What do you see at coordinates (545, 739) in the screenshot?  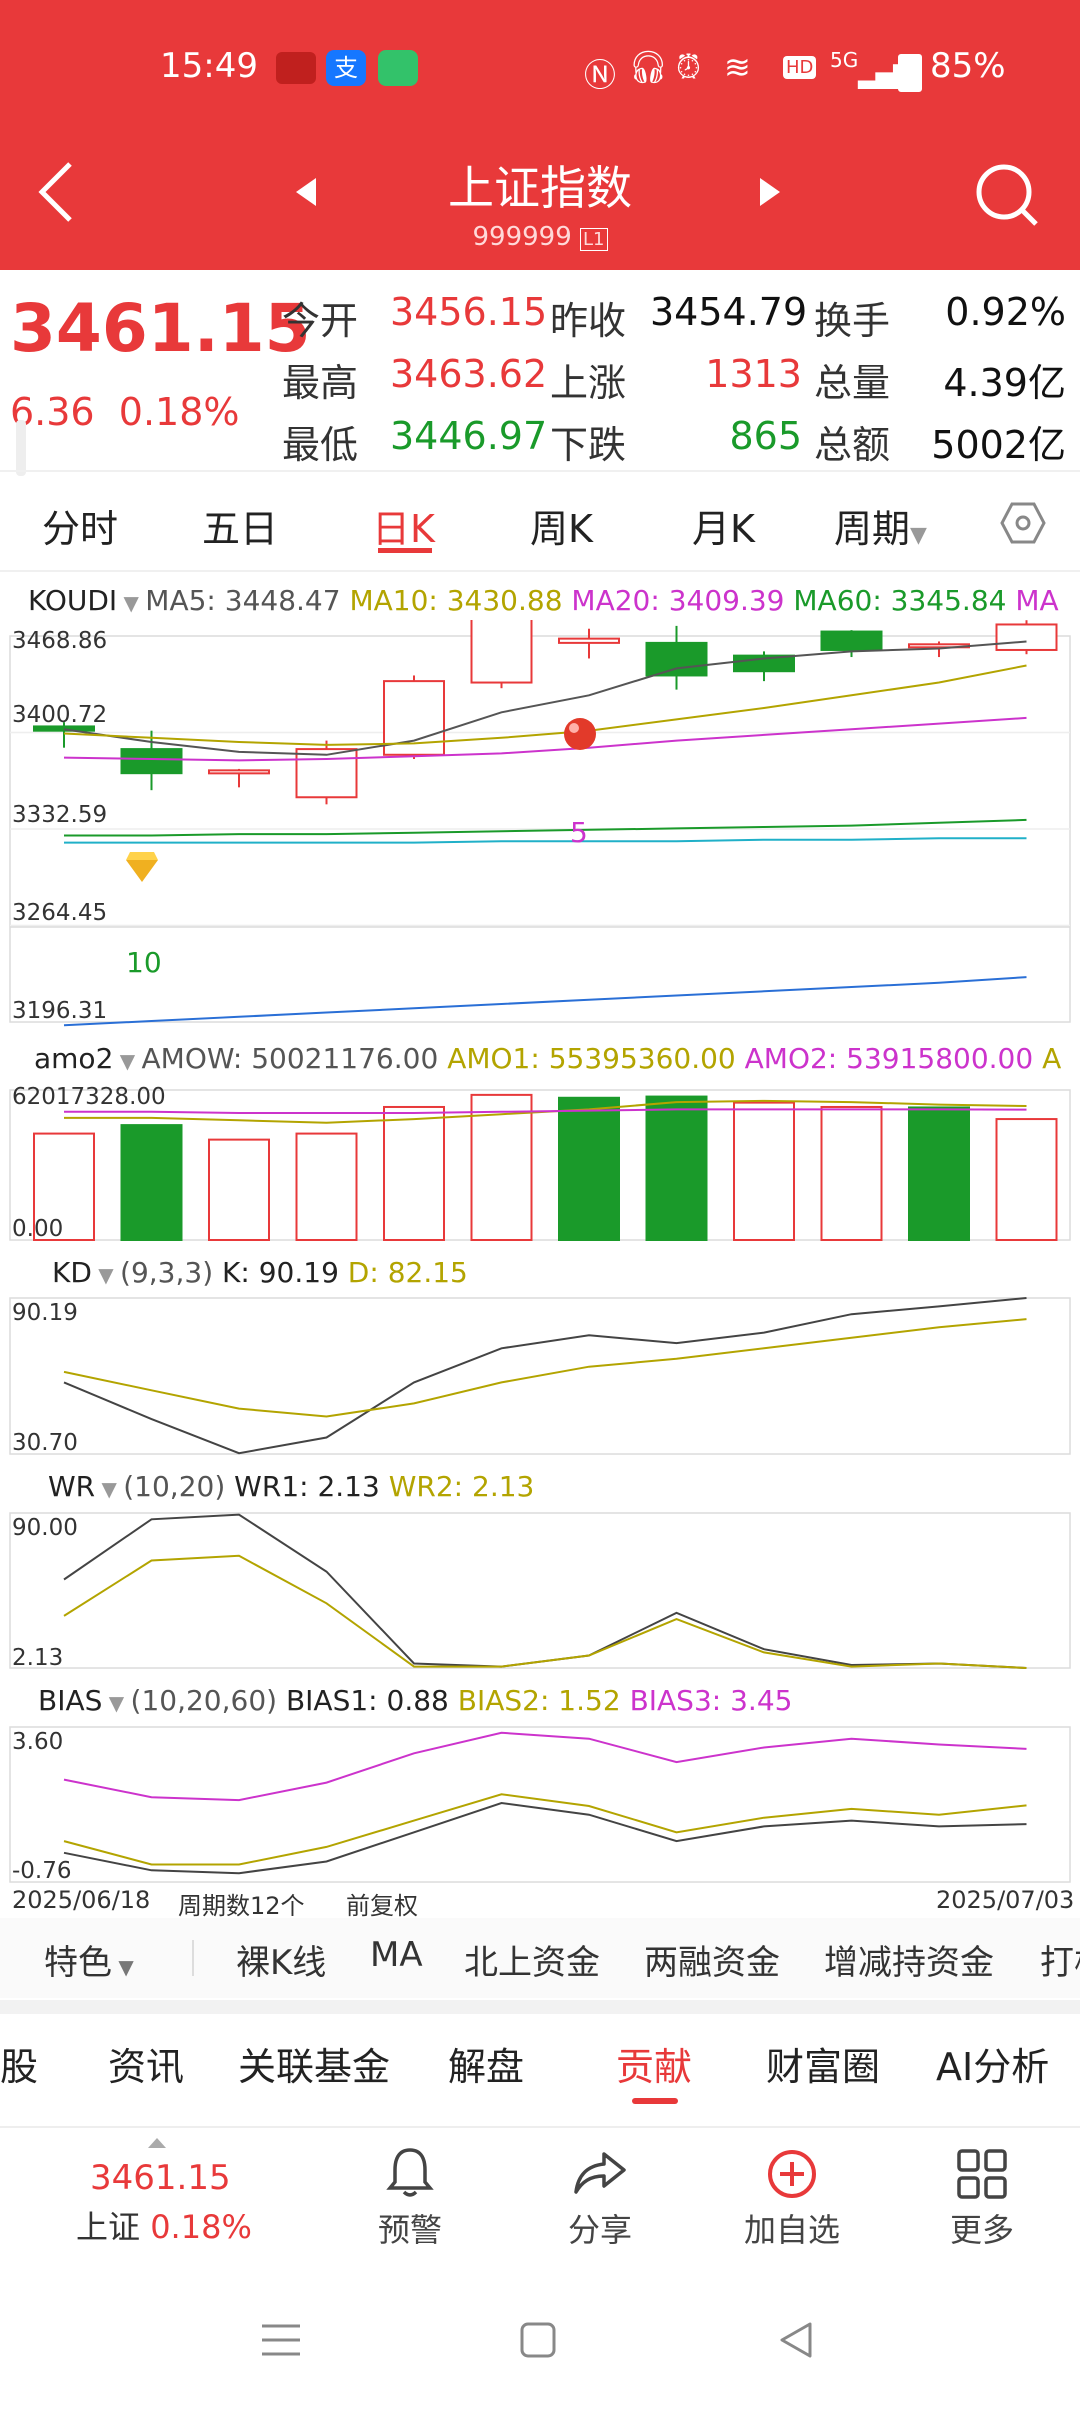 I see `ma20-line` at bounding box center [545, 739].